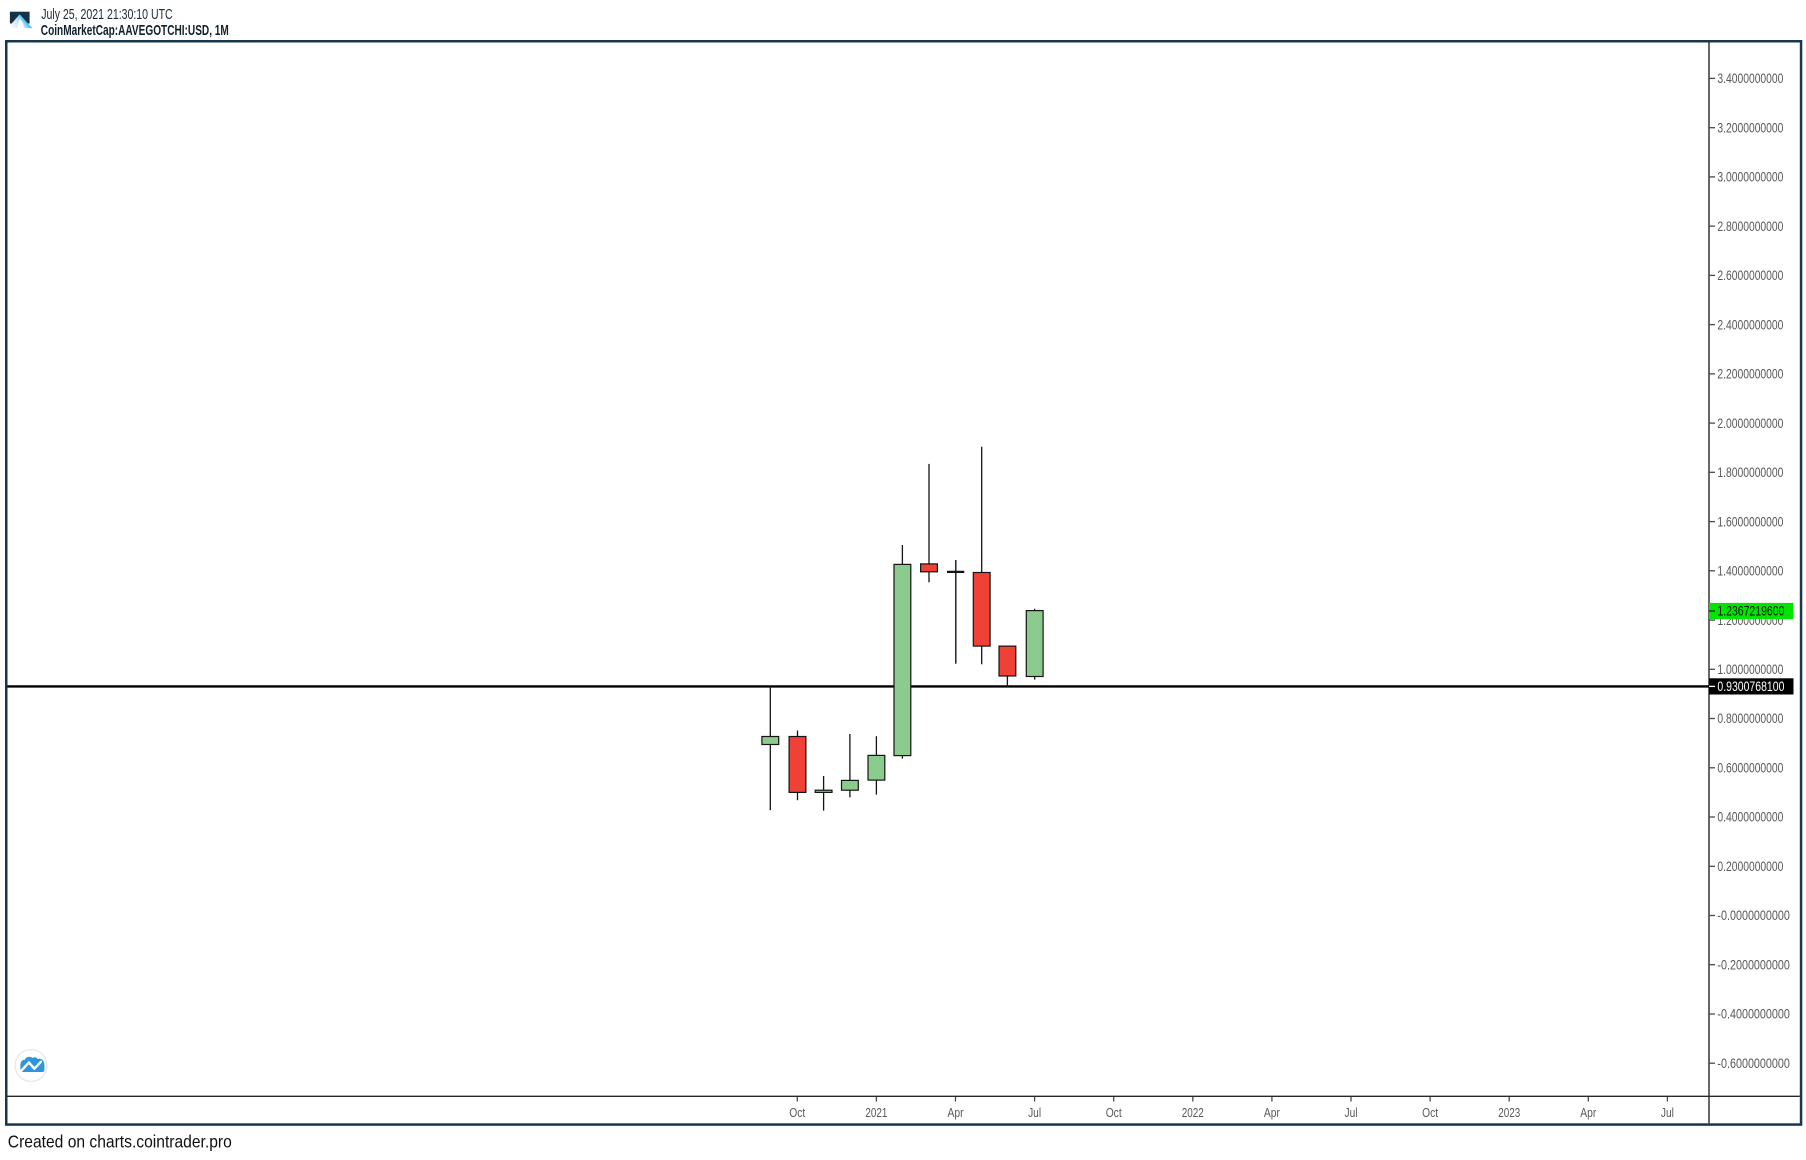 The image size is (1806, 1160). Describe the element at coordinates (1753, 1063) in the screenshot. I see `svg-text: -0.6000000000` at that location.